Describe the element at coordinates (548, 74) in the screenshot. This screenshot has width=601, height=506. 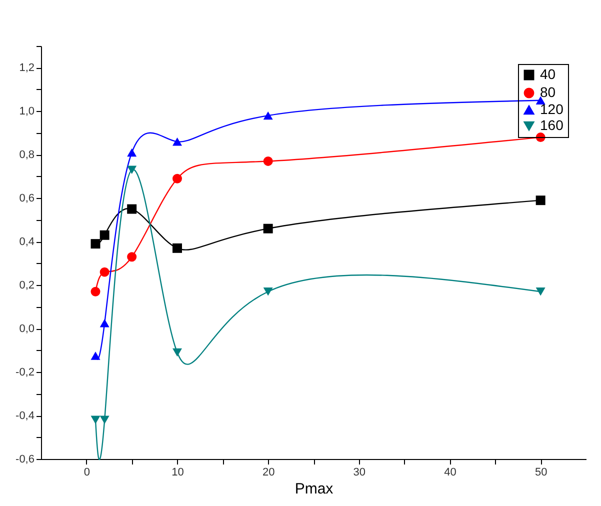
I see `legend-label: 40` at that location.